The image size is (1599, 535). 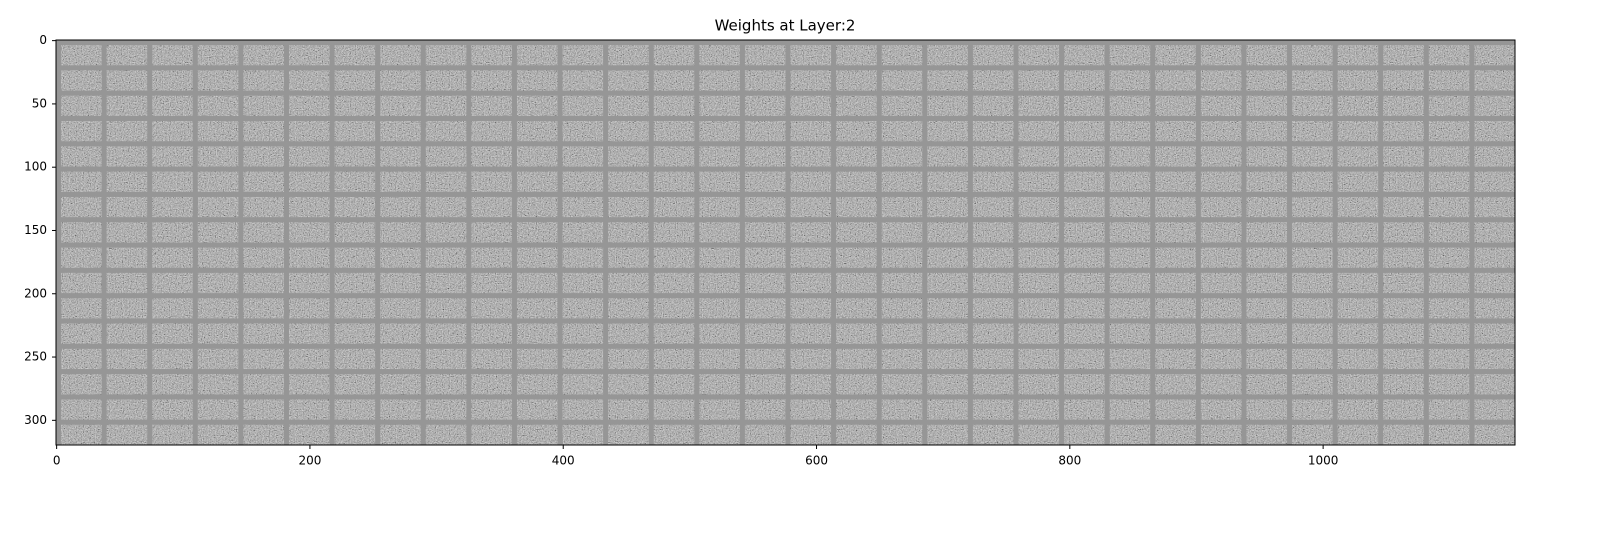 What do you see at coordinates (39, 103) in the screenshot?
I see `y-tick-label: 50` at bounding box center [39, 103].